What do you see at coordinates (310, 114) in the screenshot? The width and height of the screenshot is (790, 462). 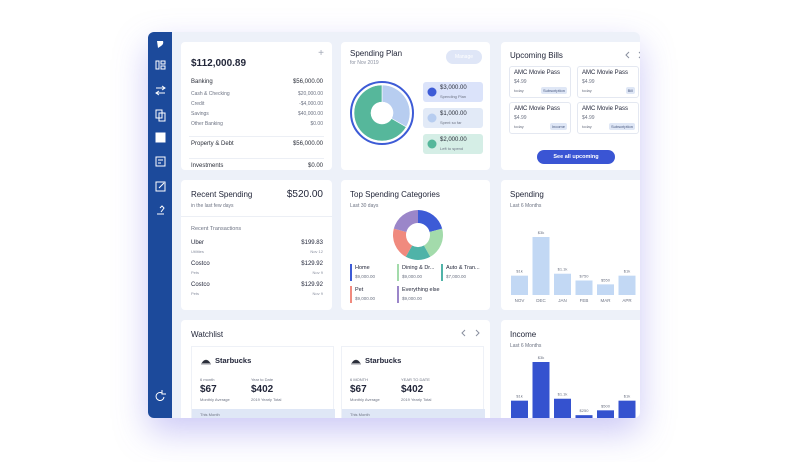 I see `item-amount: $40,000.00` at bounding box center [310, 114].